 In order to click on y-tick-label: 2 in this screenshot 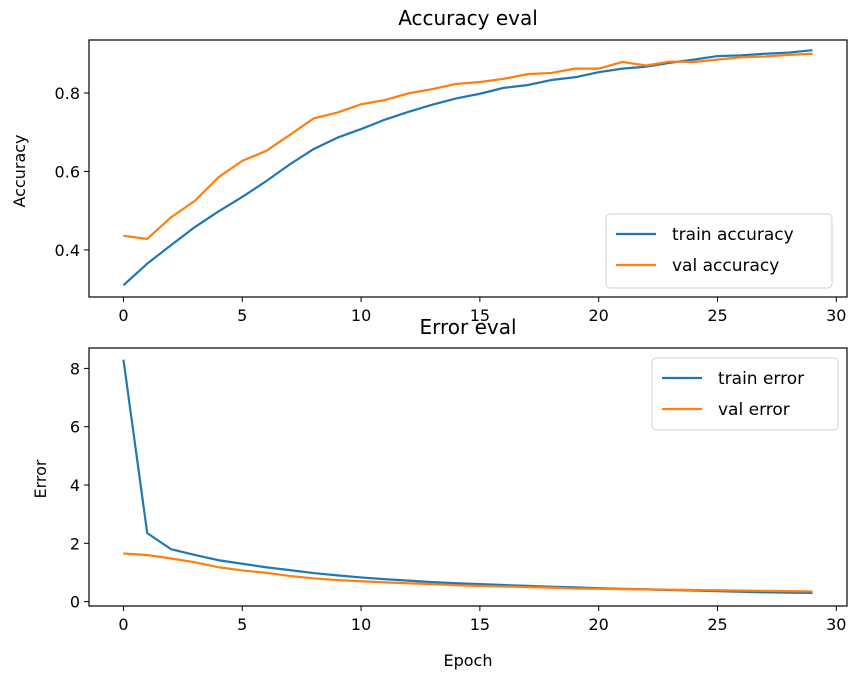, I will do `click(75, 543)`.